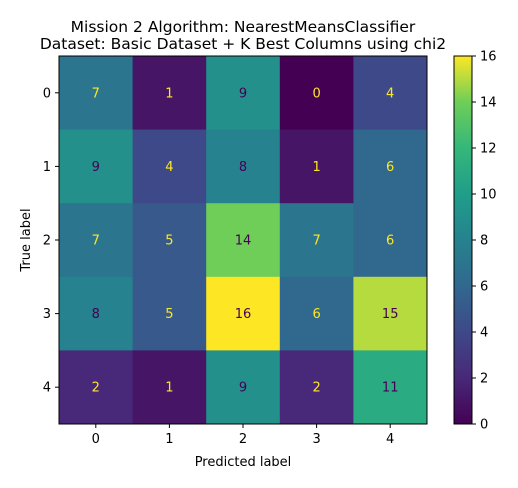 Image resolution: width=518 pixels, height=488 pixels. Describe the element at coordinates (488, 195) in the screenshot. I see `colorbar-tick-label: 10` at that location.